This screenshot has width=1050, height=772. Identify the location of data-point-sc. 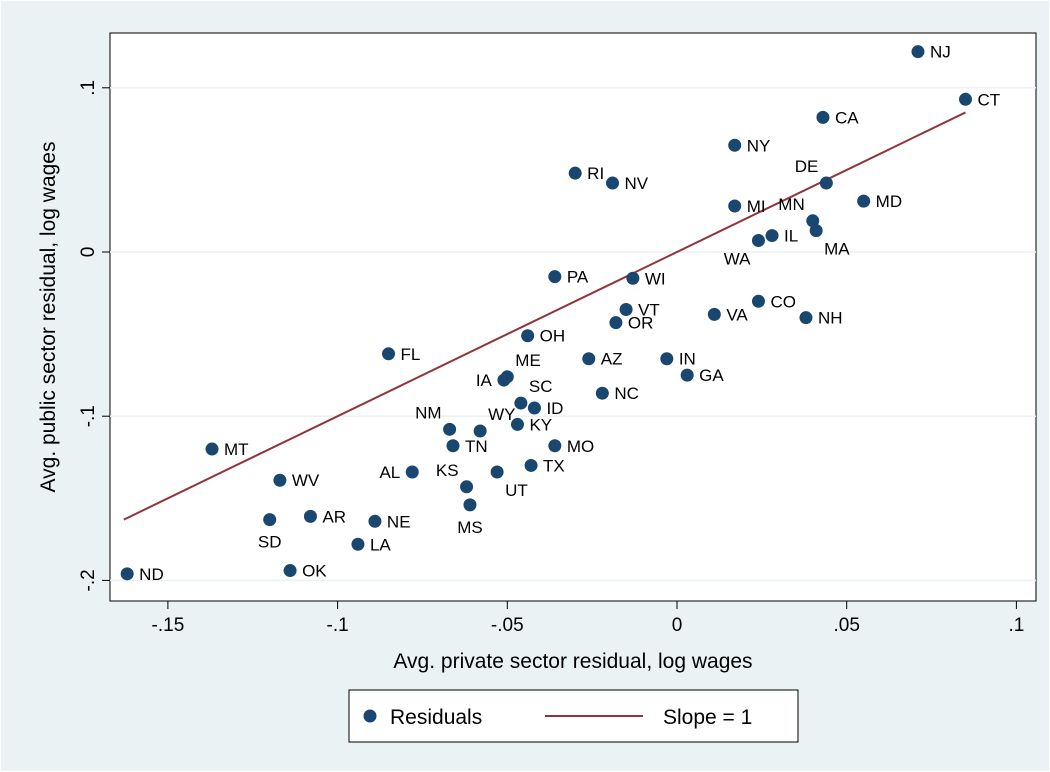
(521, 403).